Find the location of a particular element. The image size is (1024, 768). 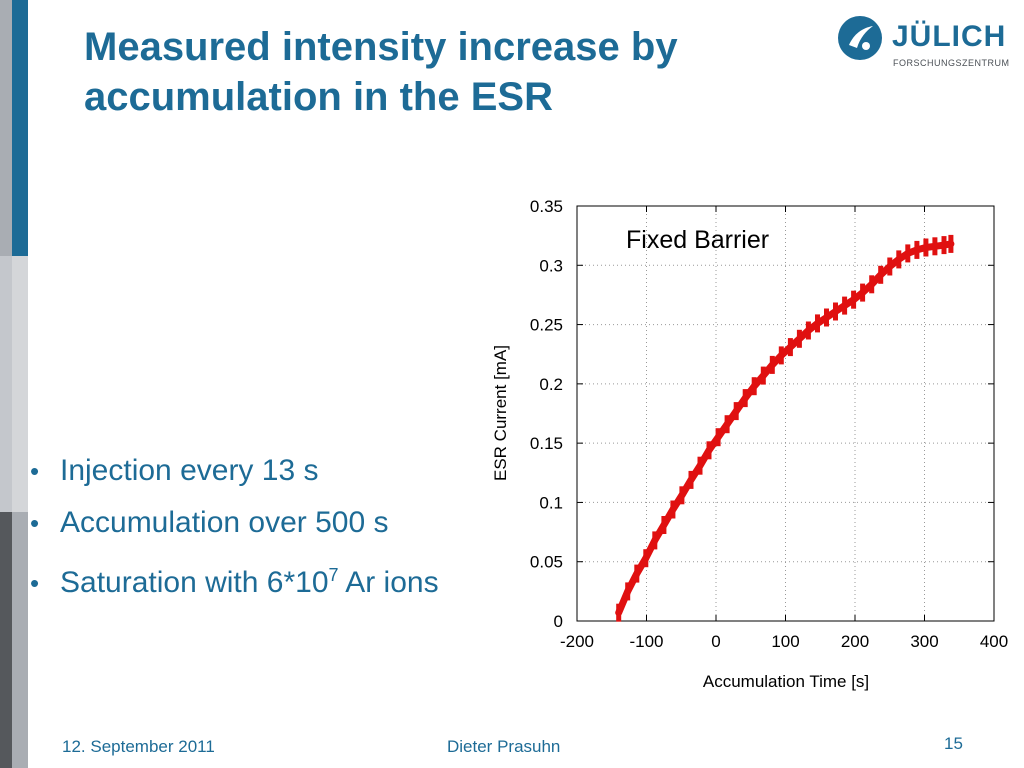

bullet-text-tail: Ar ions is located at coordinates (388, 582).